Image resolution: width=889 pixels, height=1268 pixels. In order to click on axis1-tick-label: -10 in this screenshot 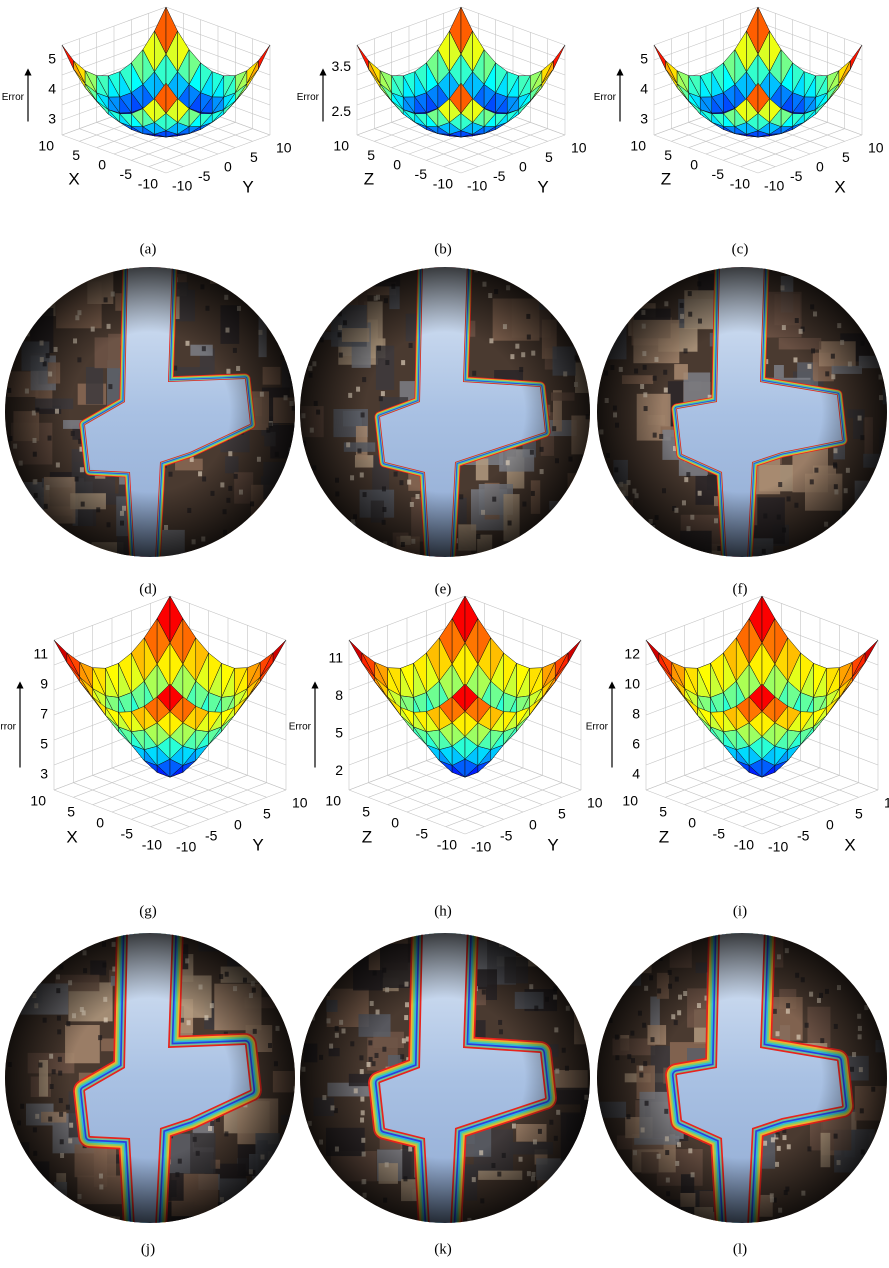, I will do `click(148, 184)`.